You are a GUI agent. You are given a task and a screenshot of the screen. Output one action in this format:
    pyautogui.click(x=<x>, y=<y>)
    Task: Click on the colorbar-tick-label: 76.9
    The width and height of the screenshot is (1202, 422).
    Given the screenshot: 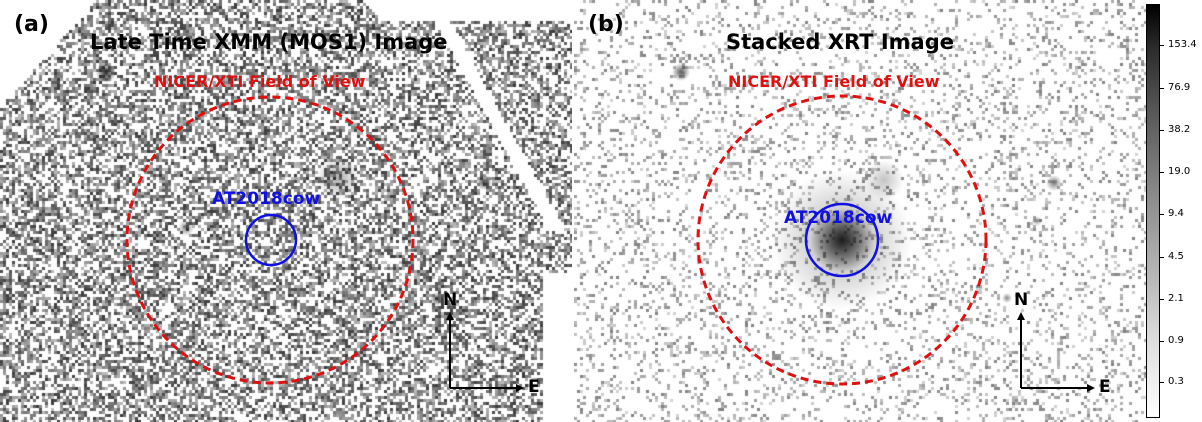 What is the action you would take?
    pyautogui.click(x=1179, y=87)
    